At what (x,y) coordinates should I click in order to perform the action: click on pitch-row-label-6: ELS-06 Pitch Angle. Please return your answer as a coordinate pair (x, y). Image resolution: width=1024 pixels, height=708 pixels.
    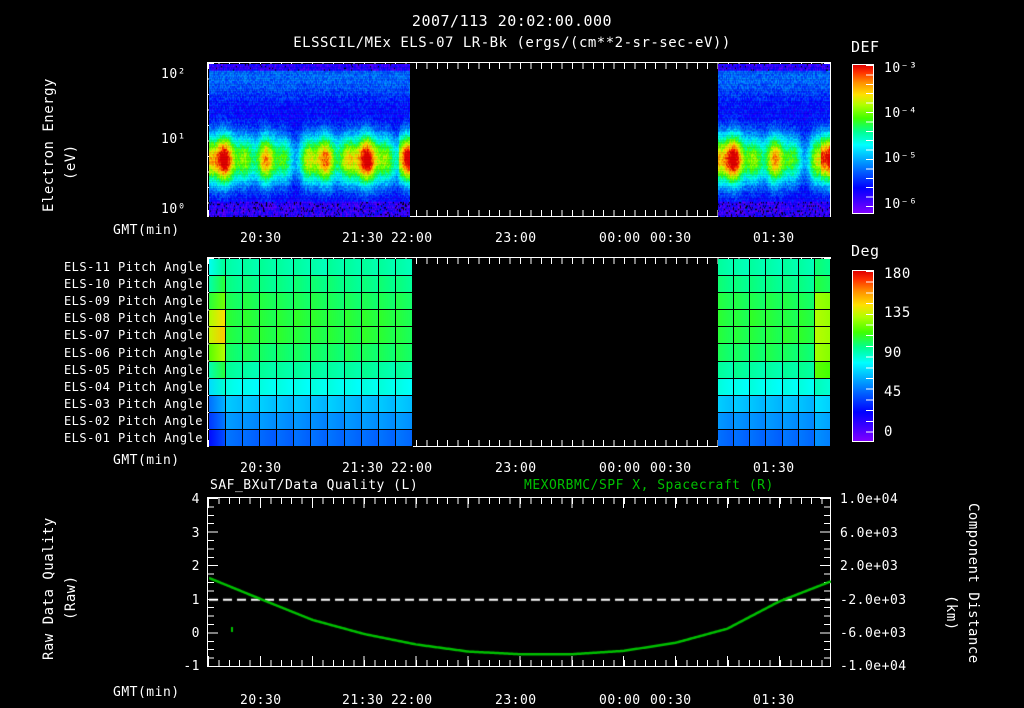
    Looking at the image, I should click on (133, 352).